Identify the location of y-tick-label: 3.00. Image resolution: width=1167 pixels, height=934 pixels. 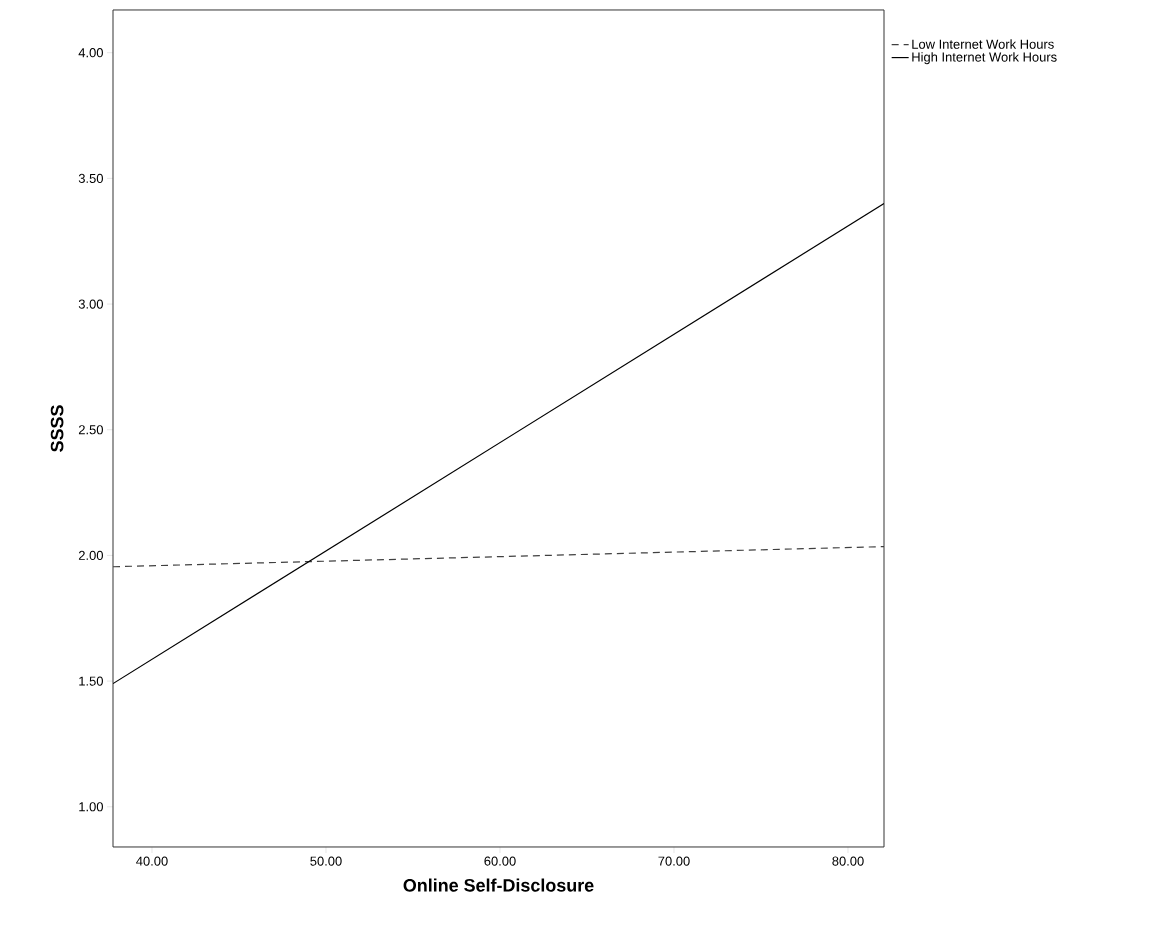
(90, 304).